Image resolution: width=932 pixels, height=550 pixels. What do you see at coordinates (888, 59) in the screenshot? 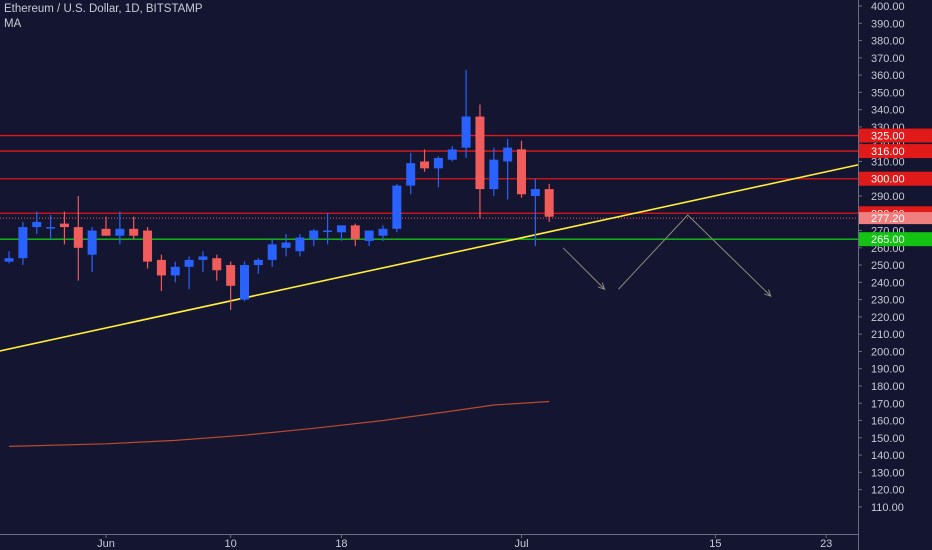
I see `y-tick-label: 370.00` at bounding box center [888, 59].